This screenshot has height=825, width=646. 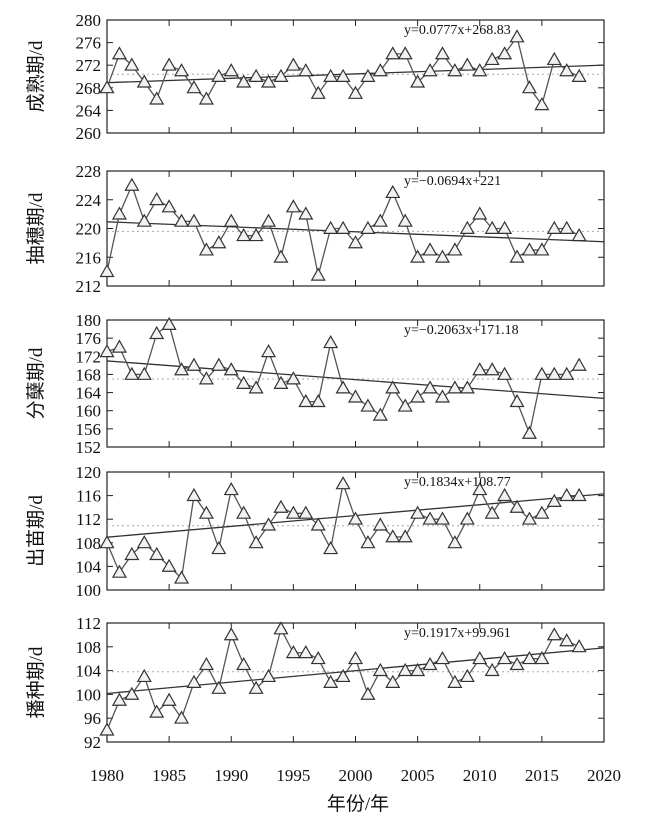 I want to click on y-tick-label: 168, so click(x=89, y=374).